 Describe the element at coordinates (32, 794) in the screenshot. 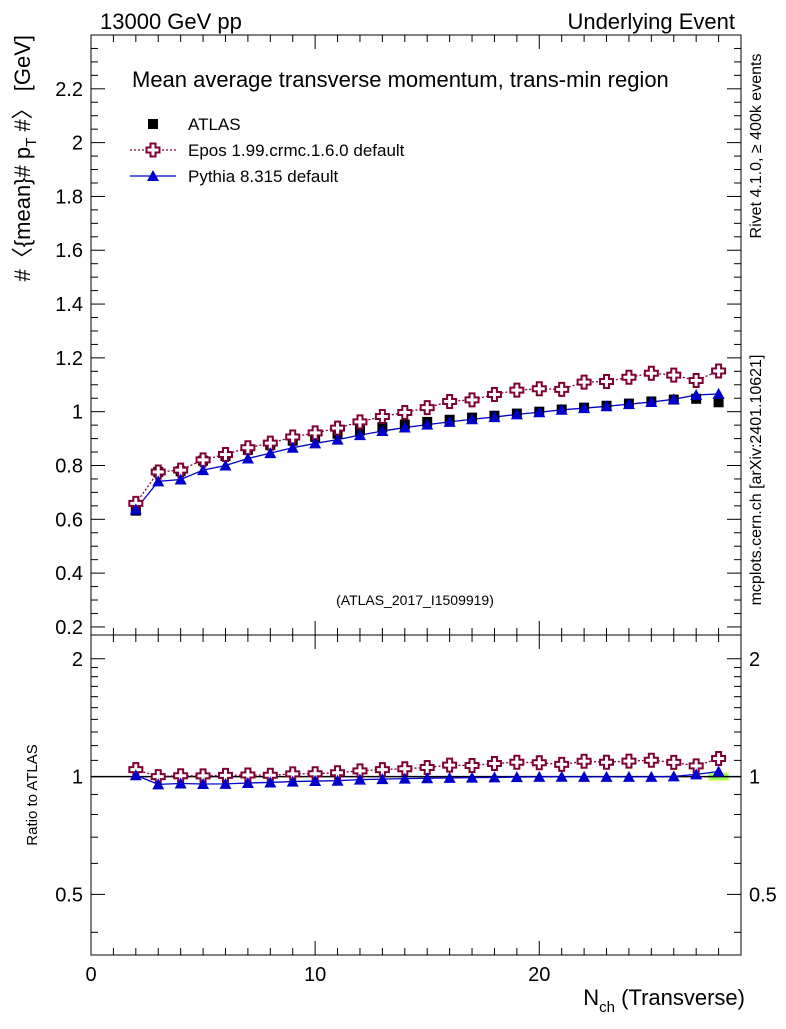

I see `ratio-y-axis-label: Ratio to ATLAS` at that location.